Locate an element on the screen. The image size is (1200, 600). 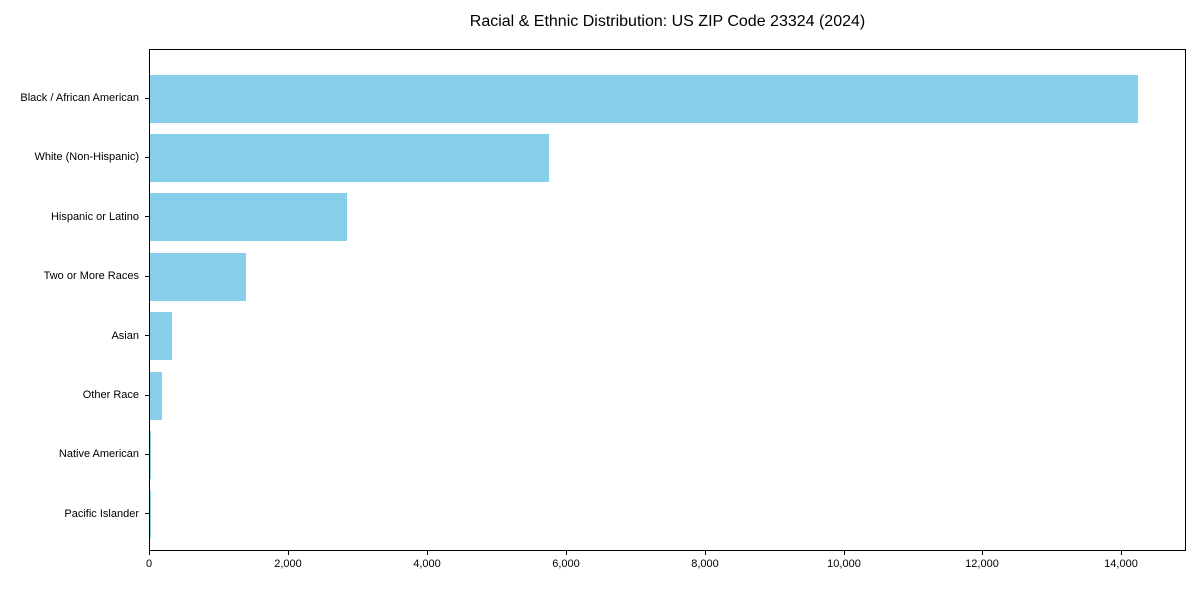
y-tick-label: White (Non-Hispanic) is located at coordinates (86, 157).